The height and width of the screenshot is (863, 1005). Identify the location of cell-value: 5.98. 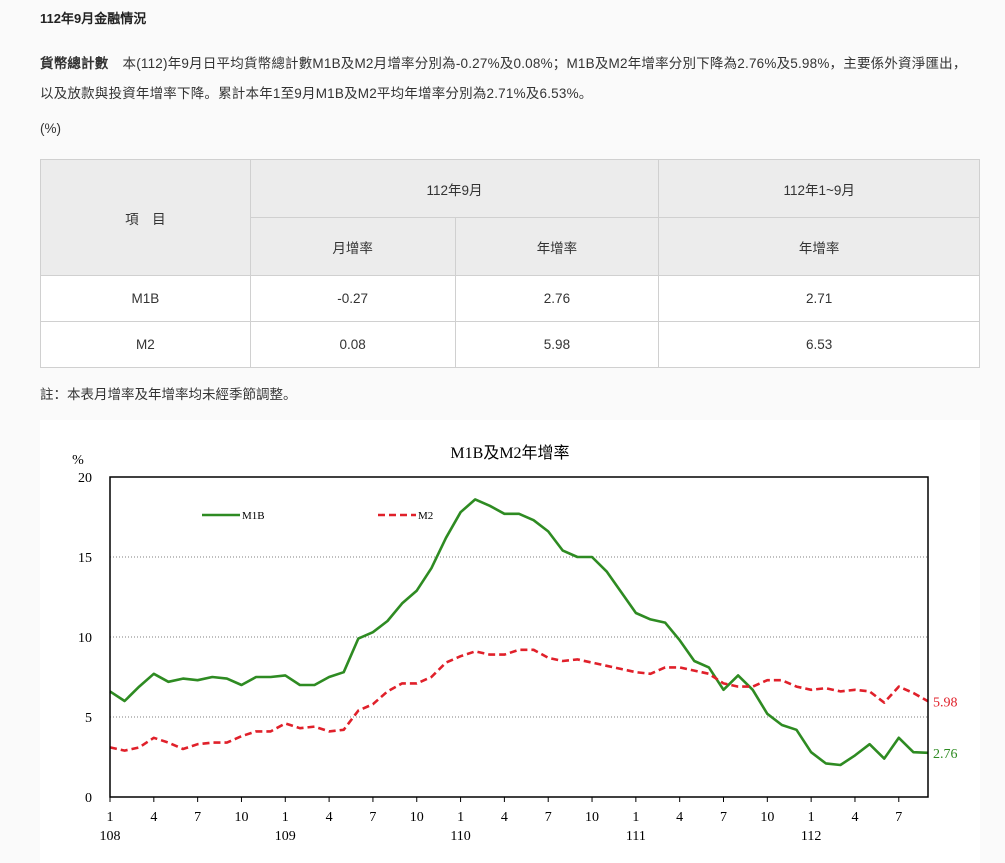
(557, 344).